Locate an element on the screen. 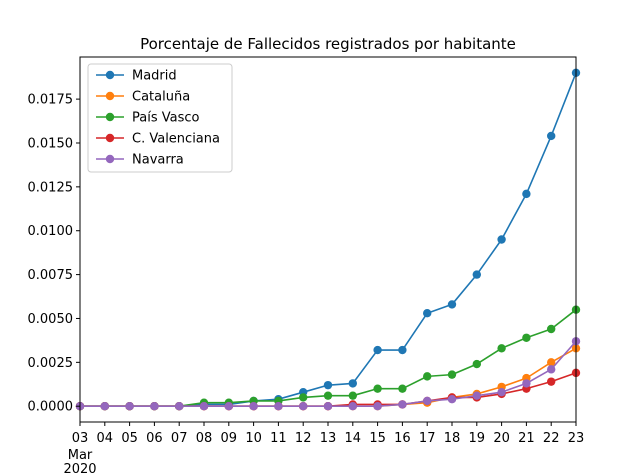  y-tick-label: 0.0125 is located at coordinates (51, 187).